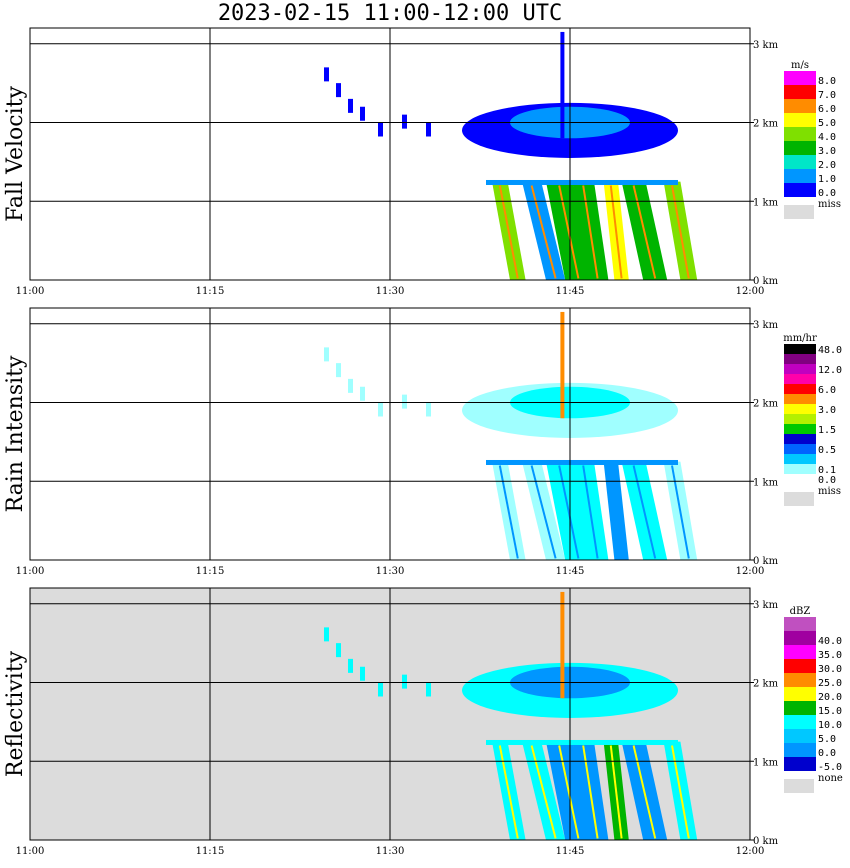 This screenshot has height=868, width=850. Describe the element at coordinates (210, 851) in the screenshot. I see `x-tick-label: 11:15` at that location.